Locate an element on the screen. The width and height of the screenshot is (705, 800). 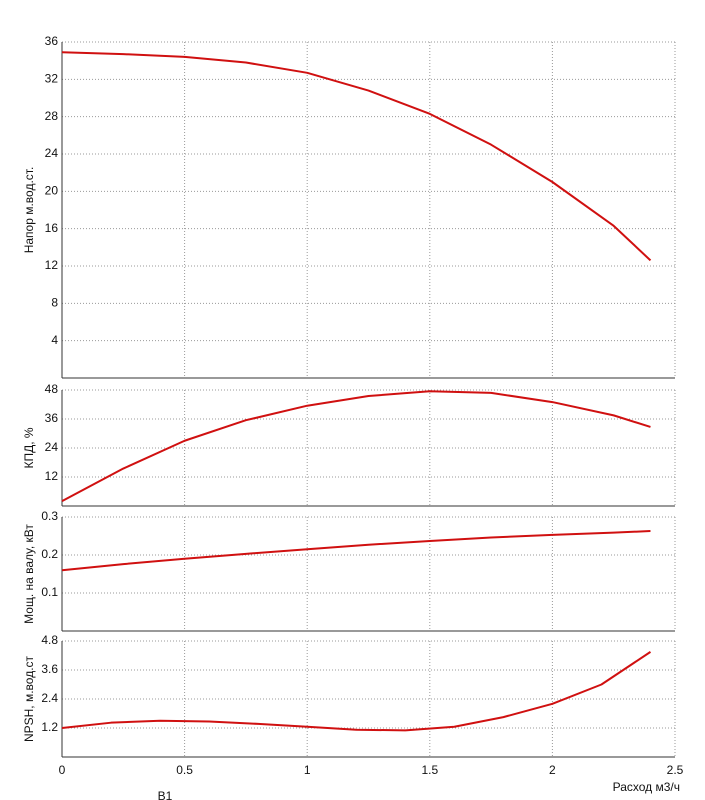
x-axis-label: Расход м3/ч is located at coordinates (646, 787).